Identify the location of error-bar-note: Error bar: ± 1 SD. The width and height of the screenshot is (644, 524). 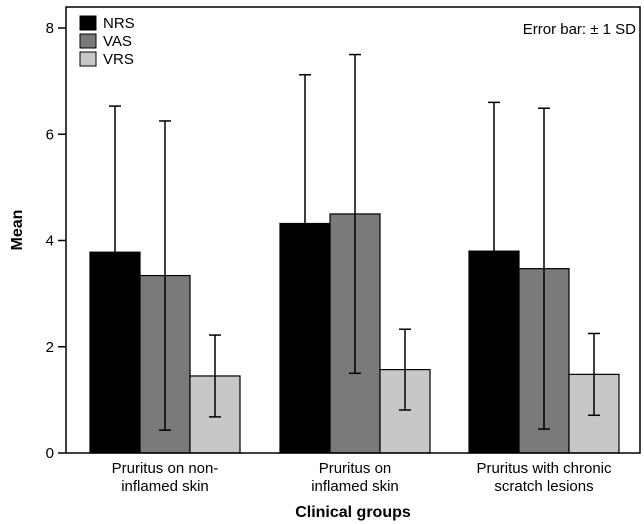
(579, 29).